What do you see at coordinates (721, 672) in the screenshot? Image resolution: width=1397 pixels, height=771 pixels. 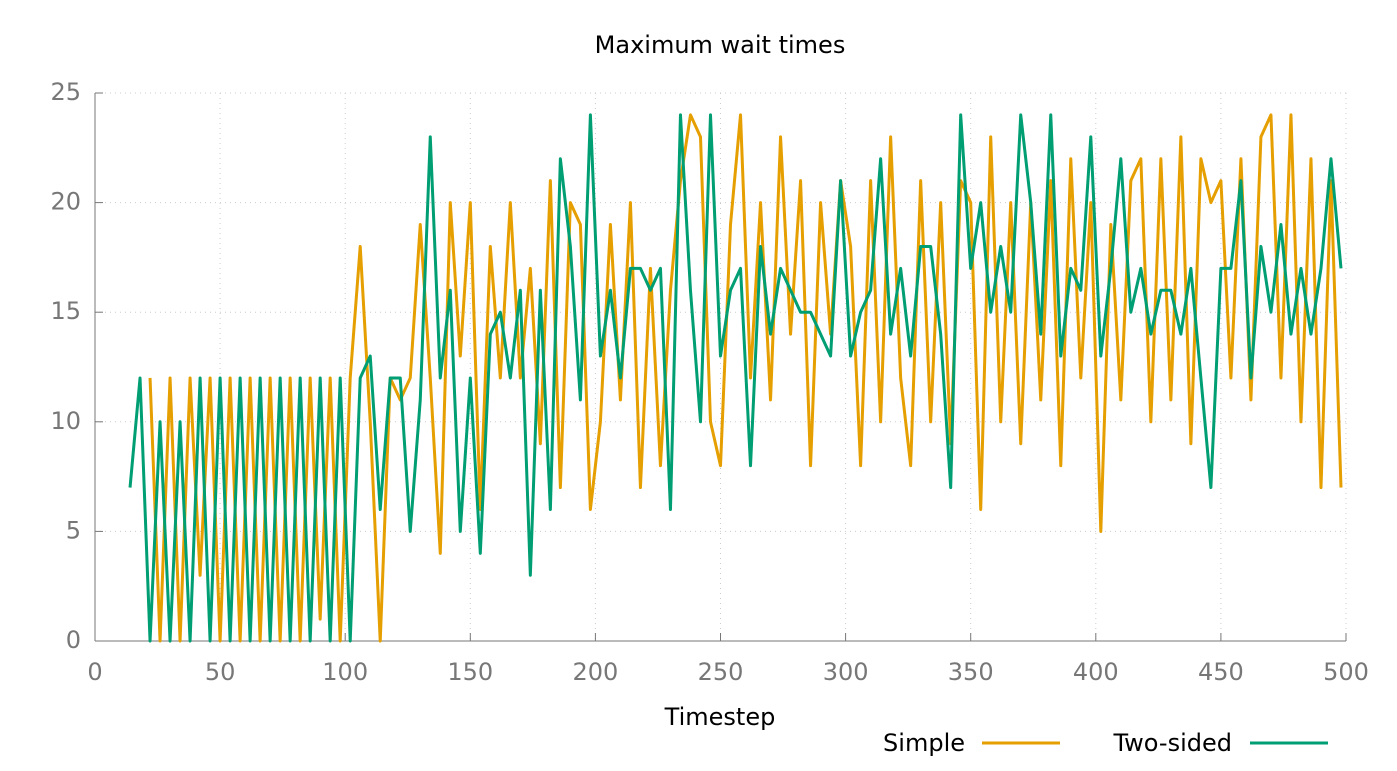 I see `x-tick-label: 250` at bounding box center [721, 672].